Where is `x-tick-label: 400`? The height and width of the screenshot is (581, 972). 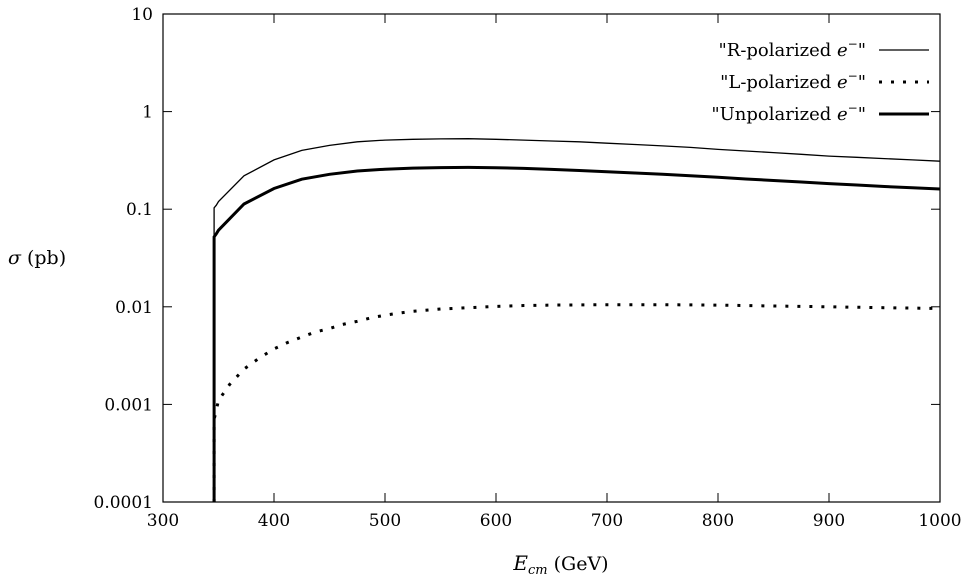 x-tick-label: 400 is located at coordinates (274, 521).